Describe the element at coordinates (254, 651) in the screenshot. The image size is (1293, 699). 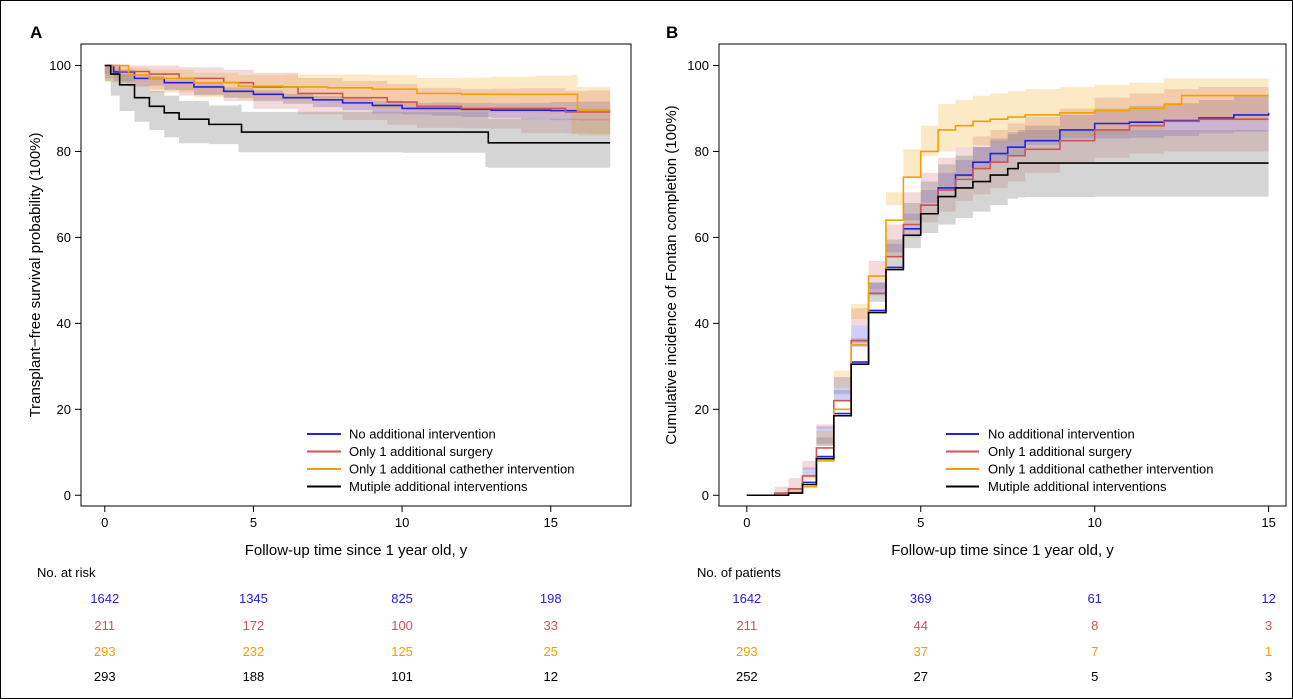
I see `risk-table-cell: 232` at that location.